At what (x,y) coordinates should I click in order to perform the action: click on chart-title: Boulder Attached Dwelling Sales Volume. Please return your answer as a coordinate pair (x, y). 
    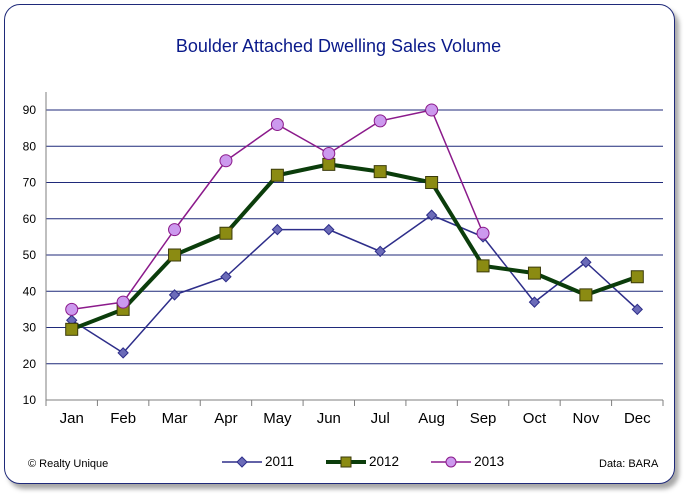
    Looking at the image, I should click on (338, 46).